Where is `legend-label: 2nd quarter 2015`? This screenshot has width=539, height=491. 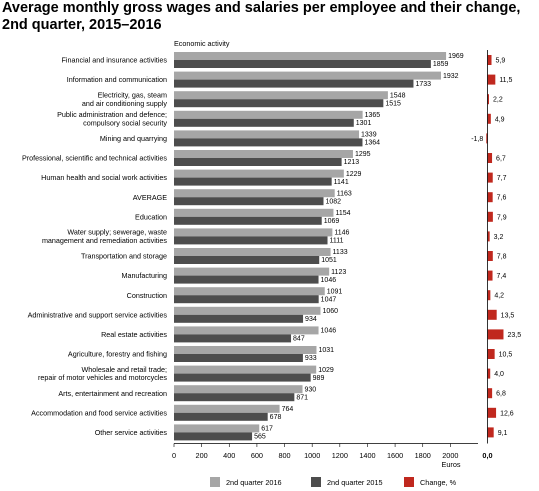
legend-label: 2nd quarter 2015 is located at coordinates (355, 482).